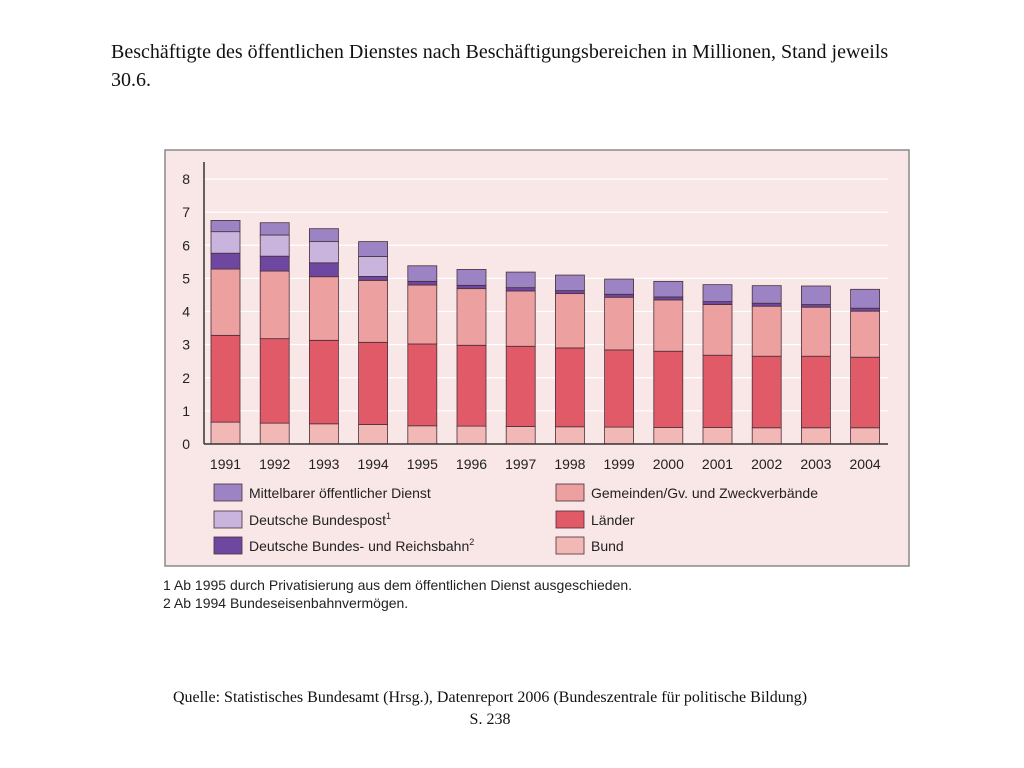 This screenshot has height=768, width=1024. Describe the element at coordinates (186, 212) in the screenshot. I see `y-tick-label: 7` at that location.